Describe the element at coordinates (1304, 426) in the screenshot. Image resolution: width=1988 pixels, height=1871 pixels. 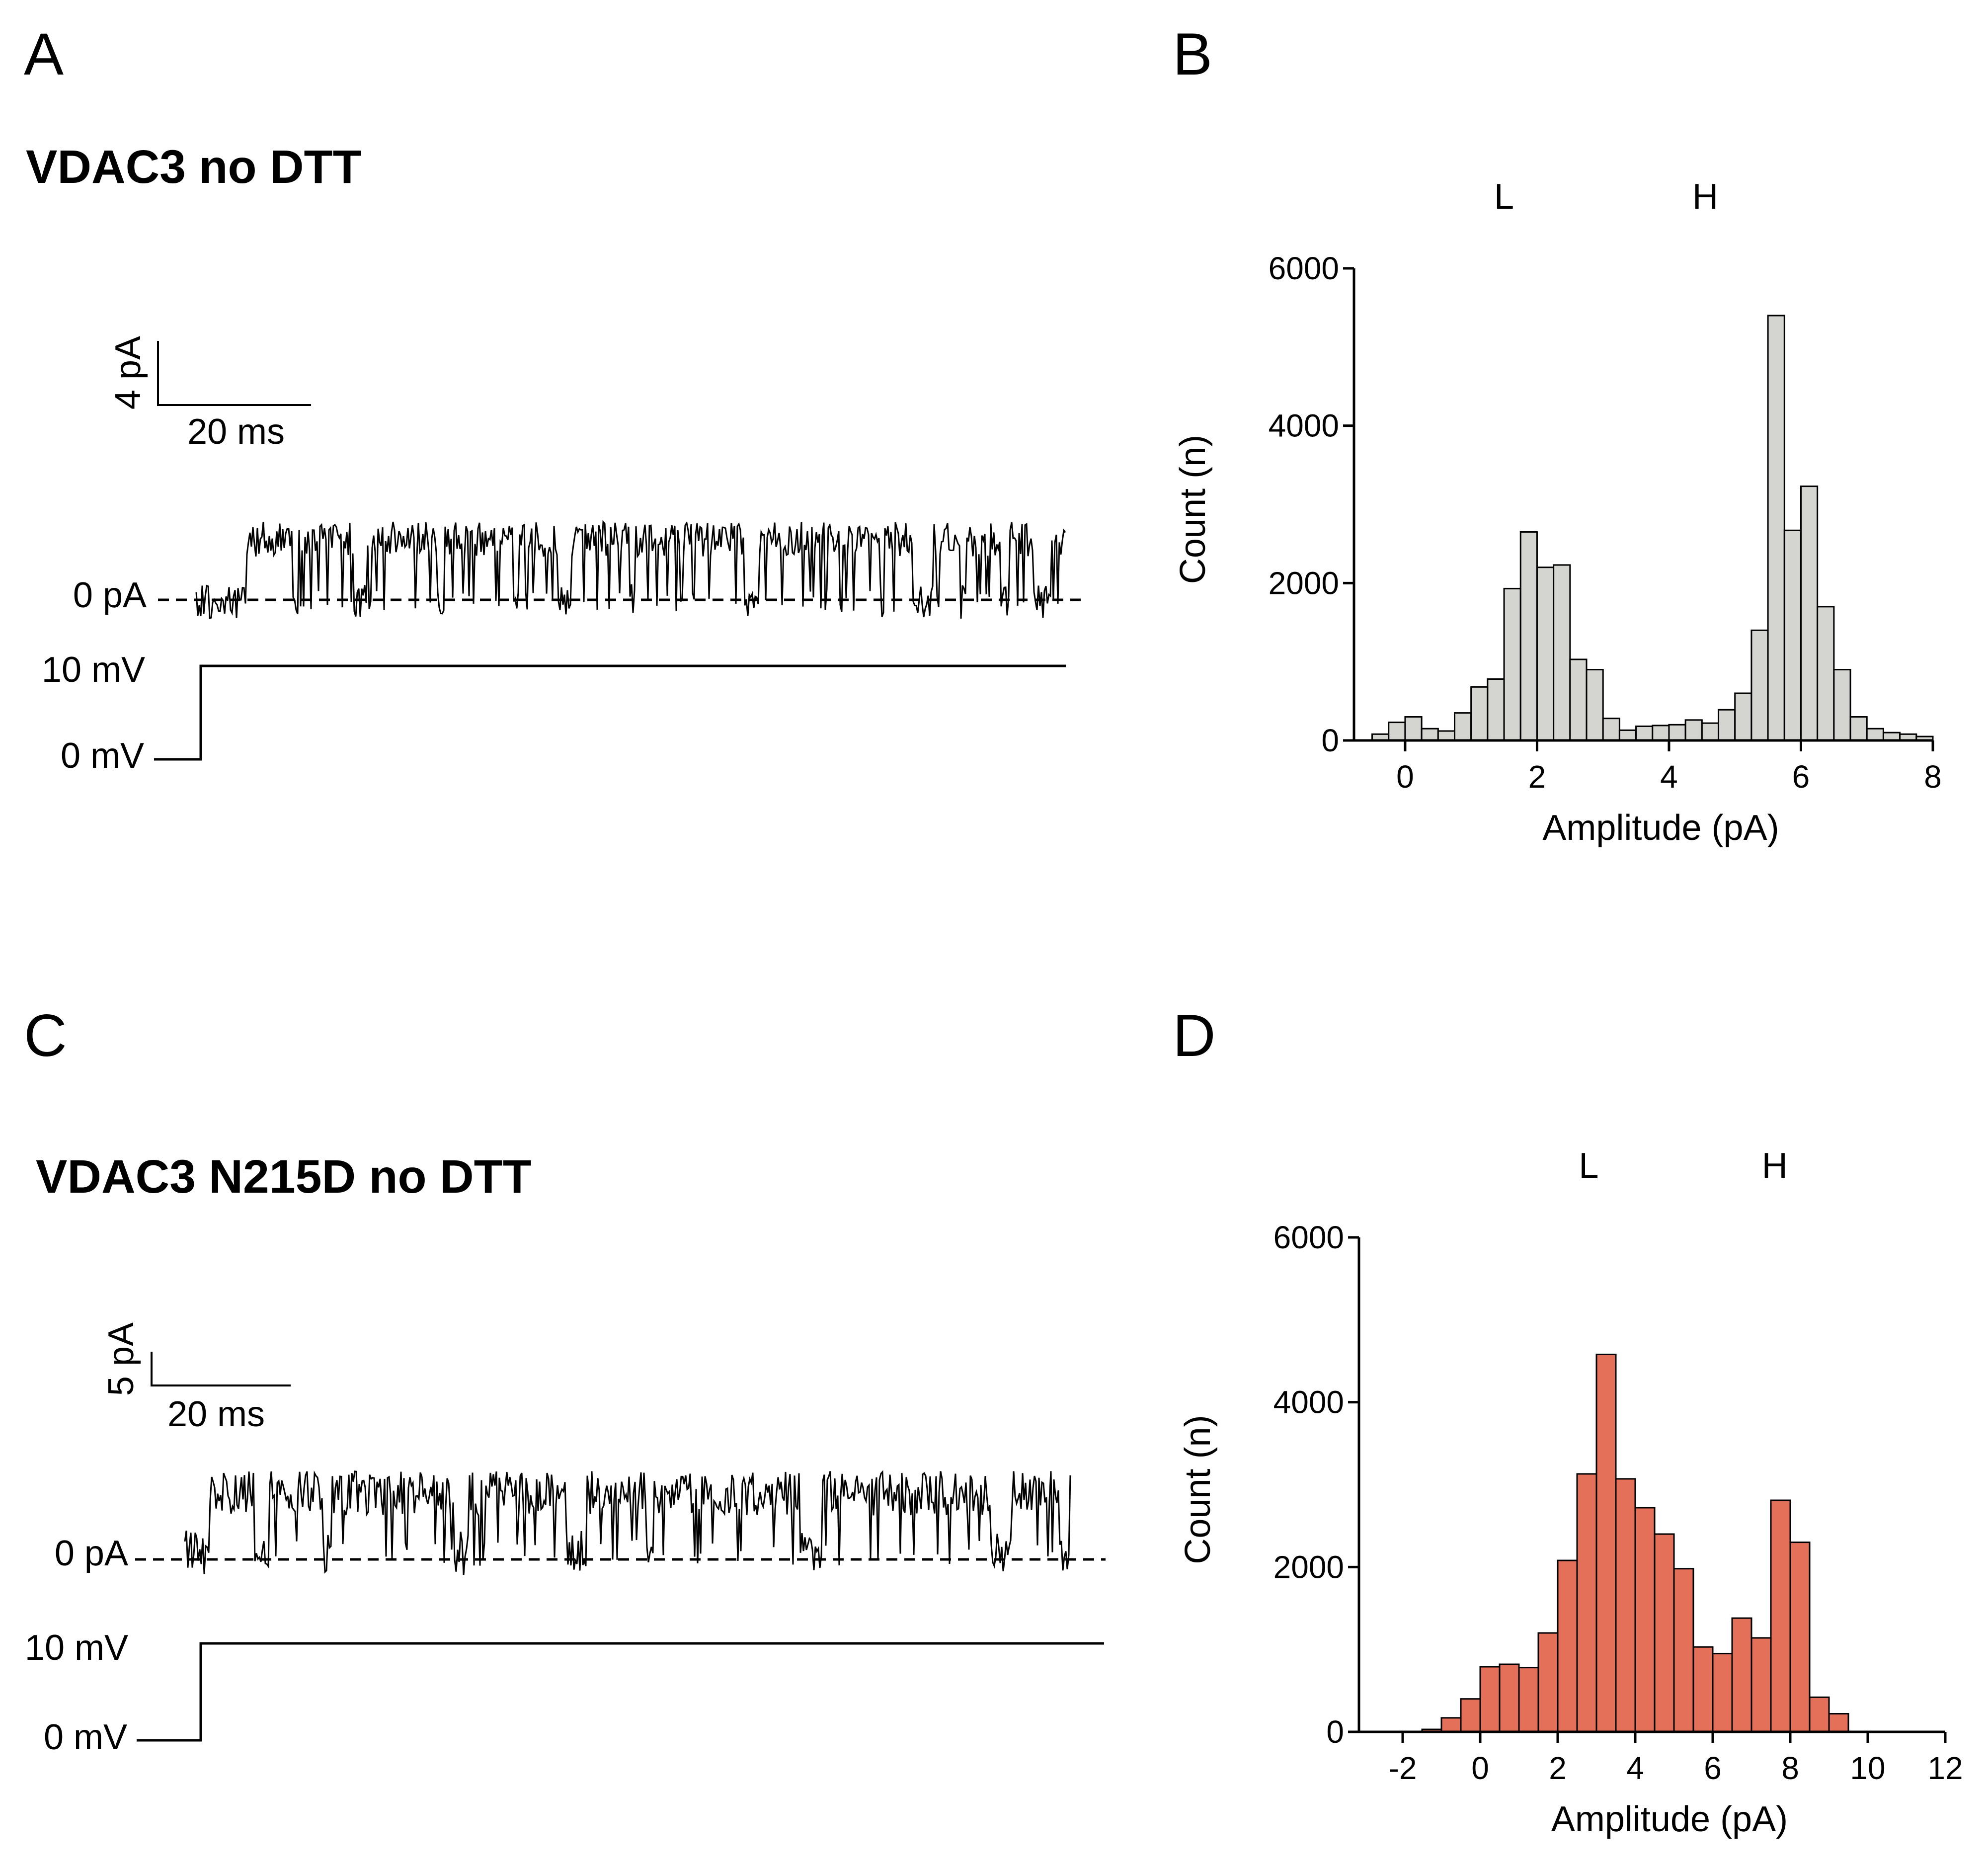
I see `y-tick-label-b: 4000` at that location.